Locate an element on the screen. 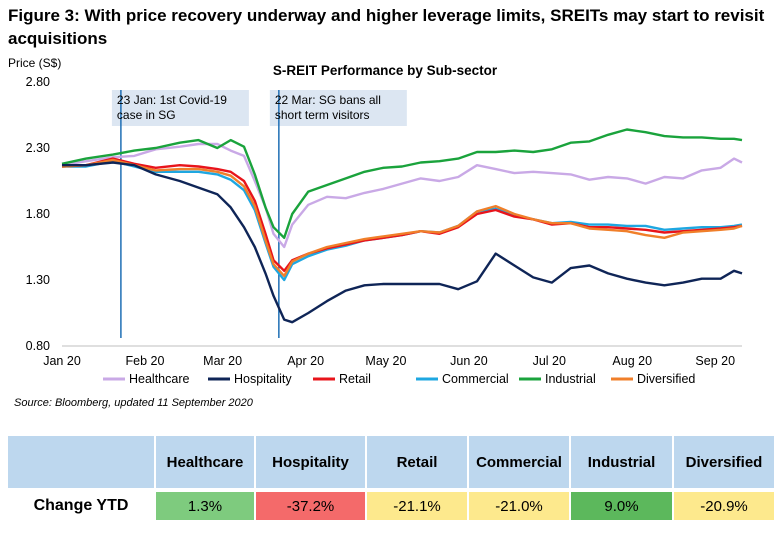  table-header-cell: Retail is located at coordinates (416, 463).